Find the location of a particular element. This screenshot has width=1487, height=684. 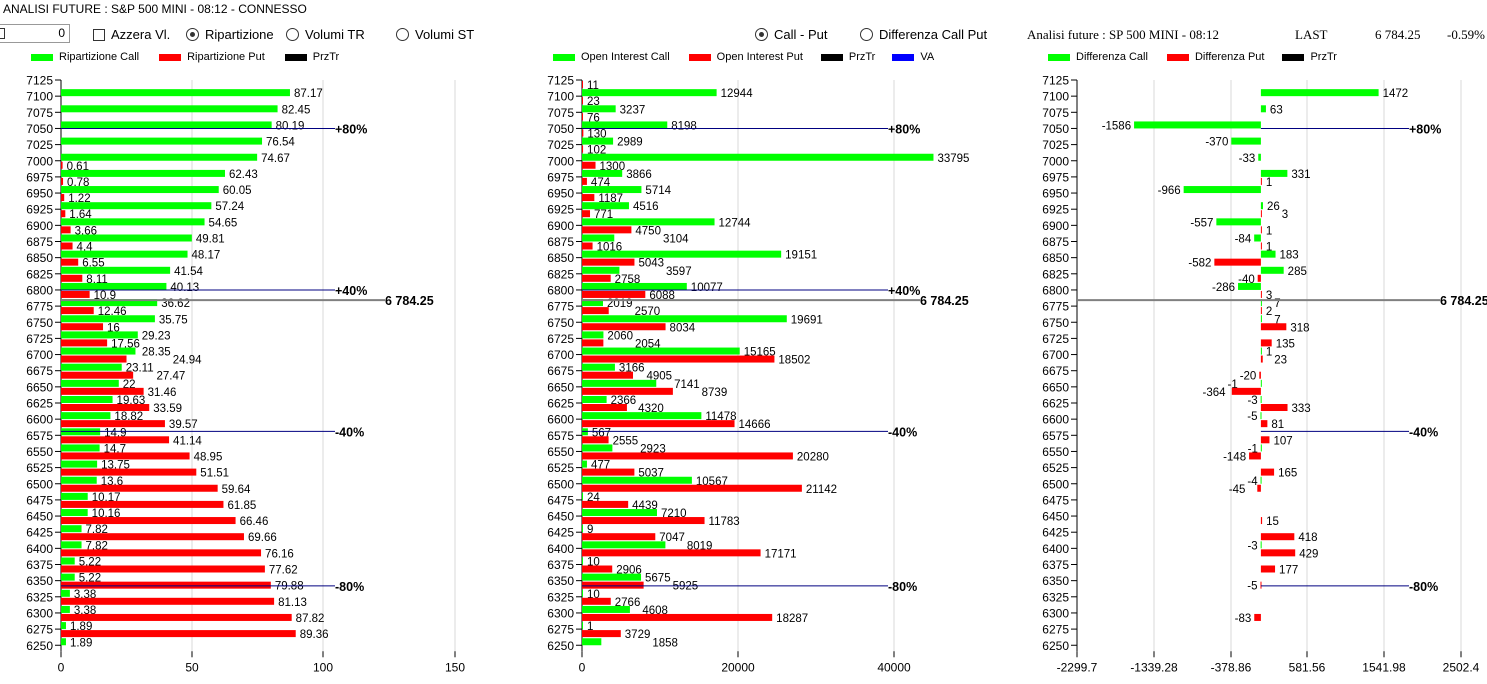

y-tick-label: 7025 is located at coordinates (1055, 145).